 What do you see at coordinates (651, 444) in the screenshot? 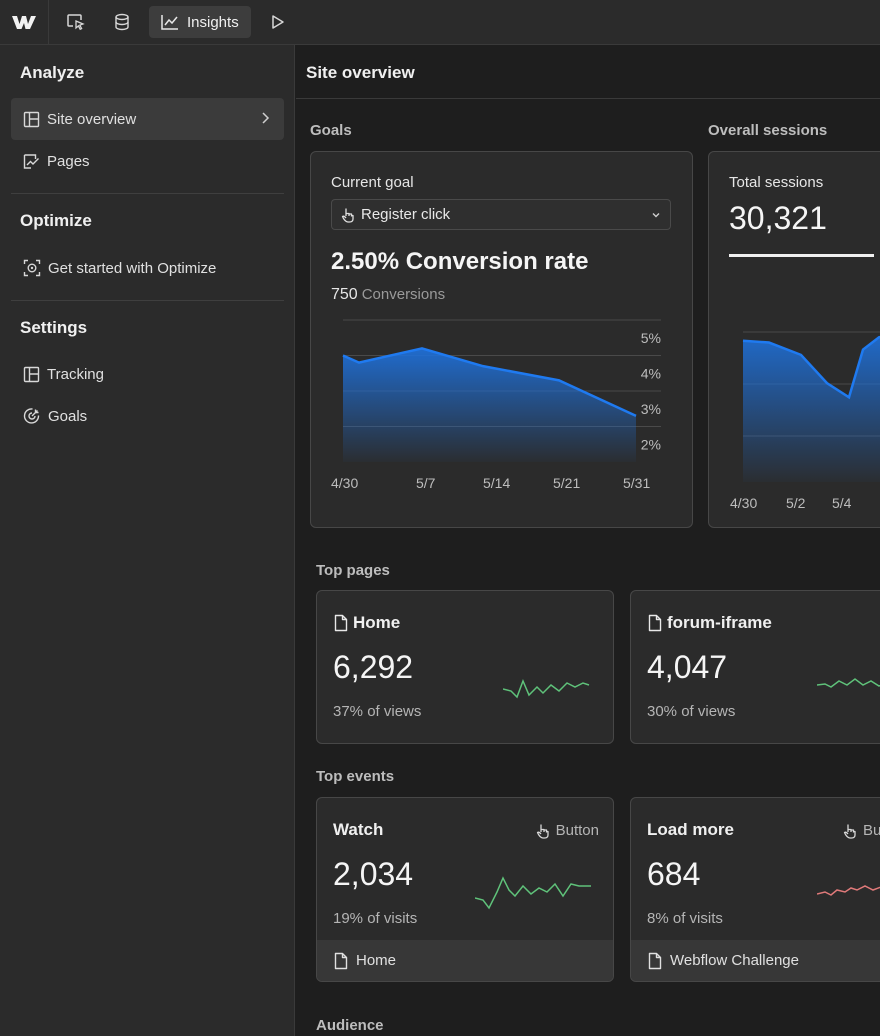
I see `y-tick-label: 2%` at bounding box center [651, 444].